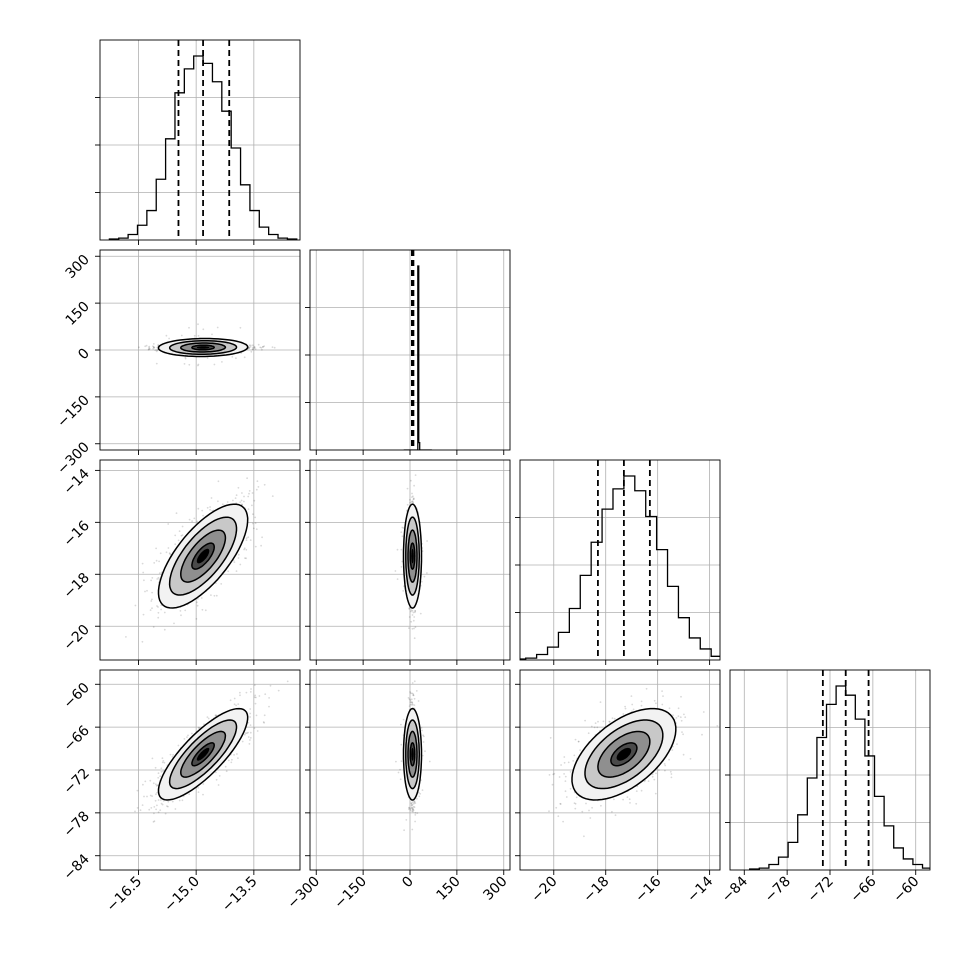 The height and width of the screenshot is (970, 970). Describe the element at coordinates (203, 556) in the screenshot. I see `density-region` at that location.